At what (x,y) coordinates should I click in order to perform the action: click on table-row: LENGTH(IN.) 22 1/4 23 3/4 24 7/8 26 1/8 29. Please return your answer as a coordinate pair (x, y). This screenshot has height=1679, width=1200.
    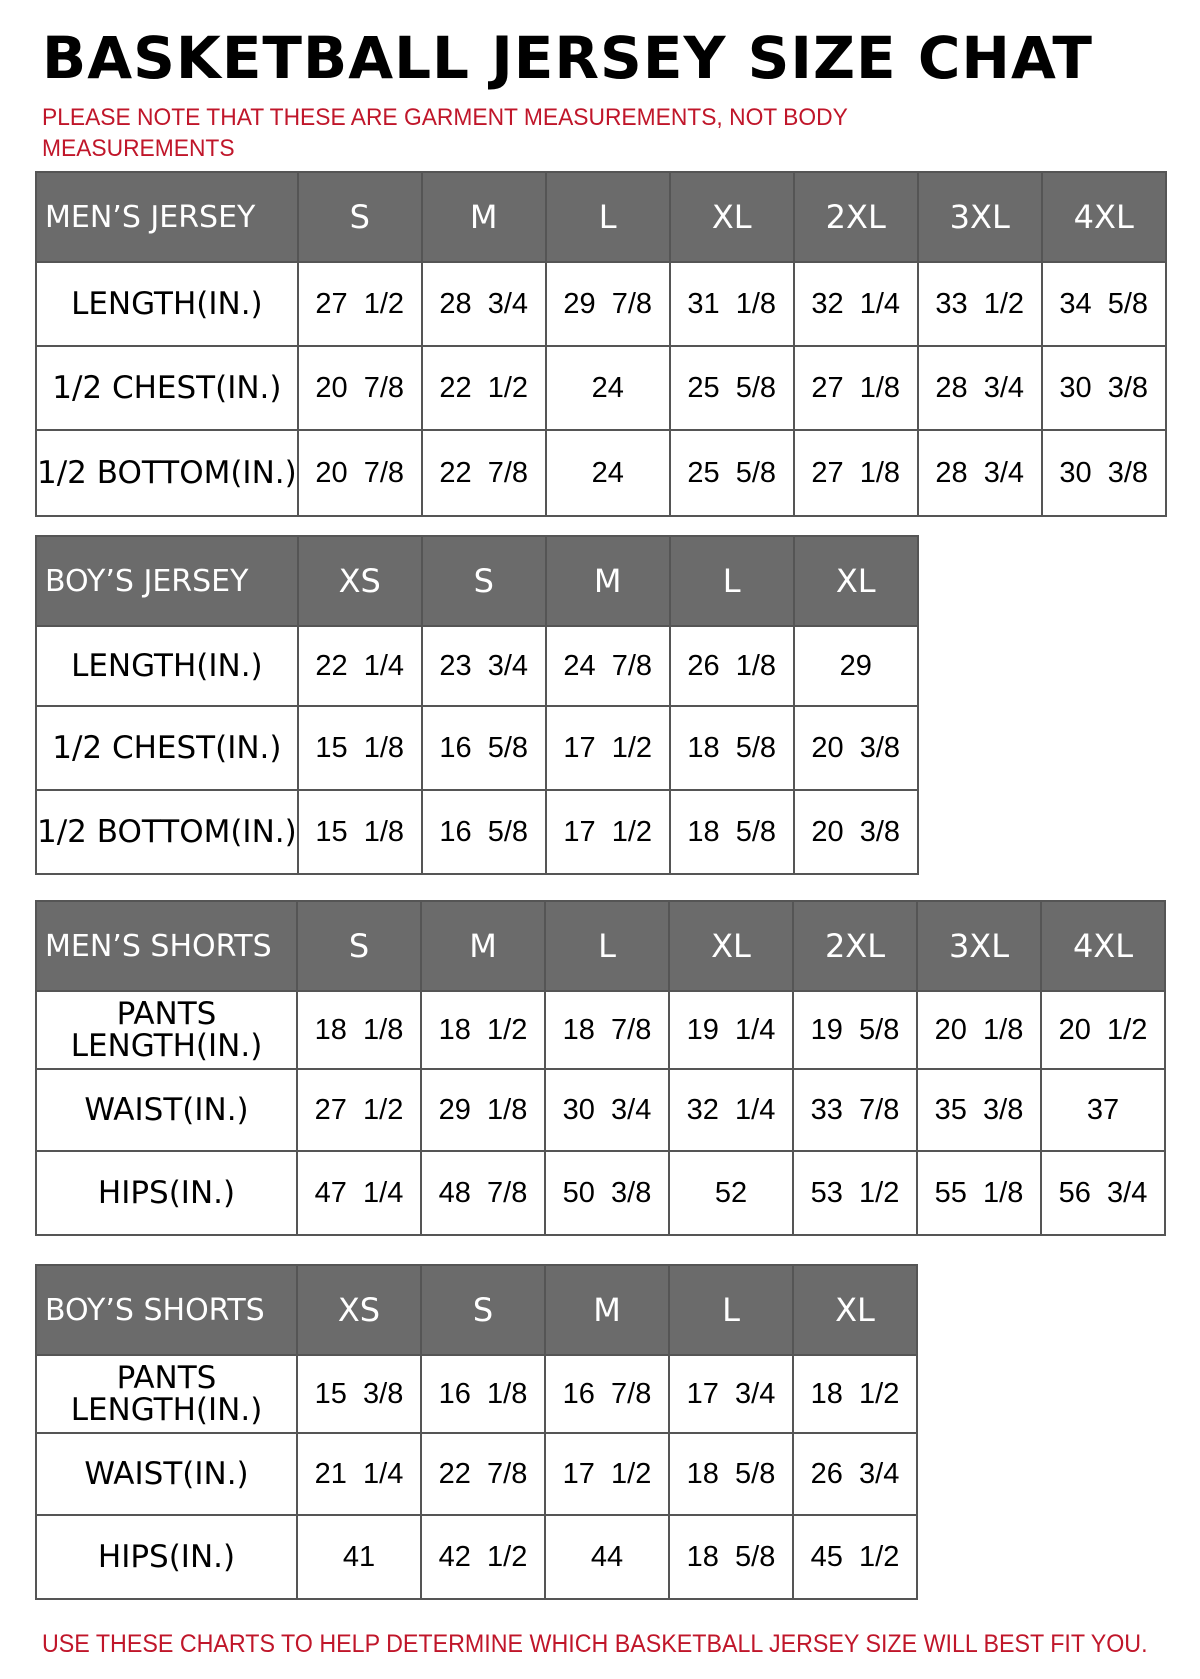
    Looking at the image, I should click on (477, 666).